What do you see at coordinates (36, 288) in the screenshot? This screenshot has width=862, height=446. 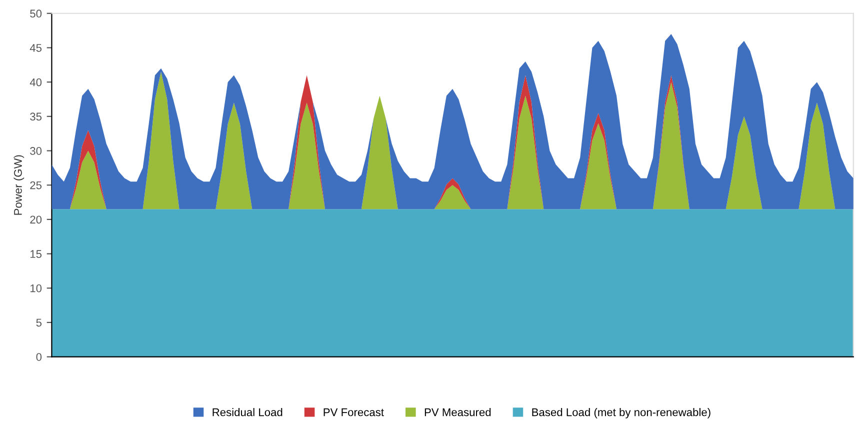 I see `y-tick-label: 10` at bounding box center [36, 288].